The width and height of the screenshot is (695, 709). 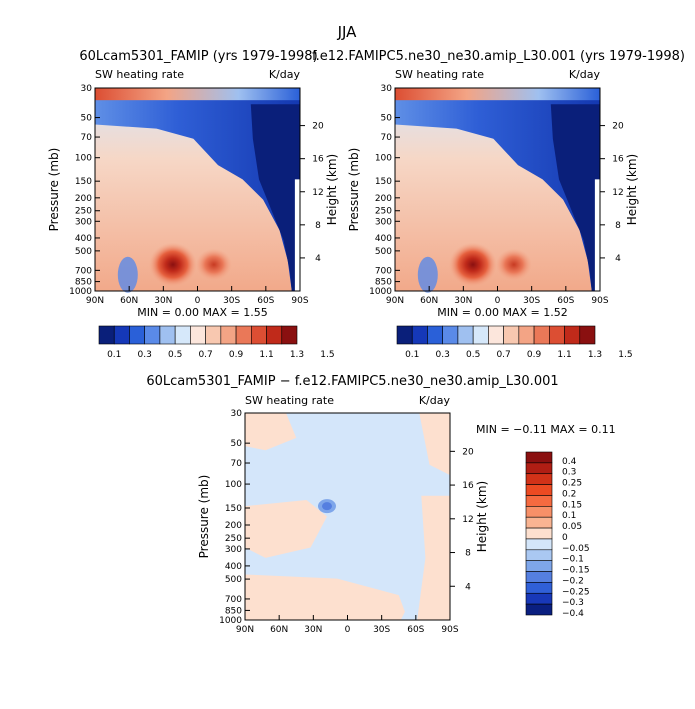 I want to click on colorbar-label: 0, so click(x=565, y=538).